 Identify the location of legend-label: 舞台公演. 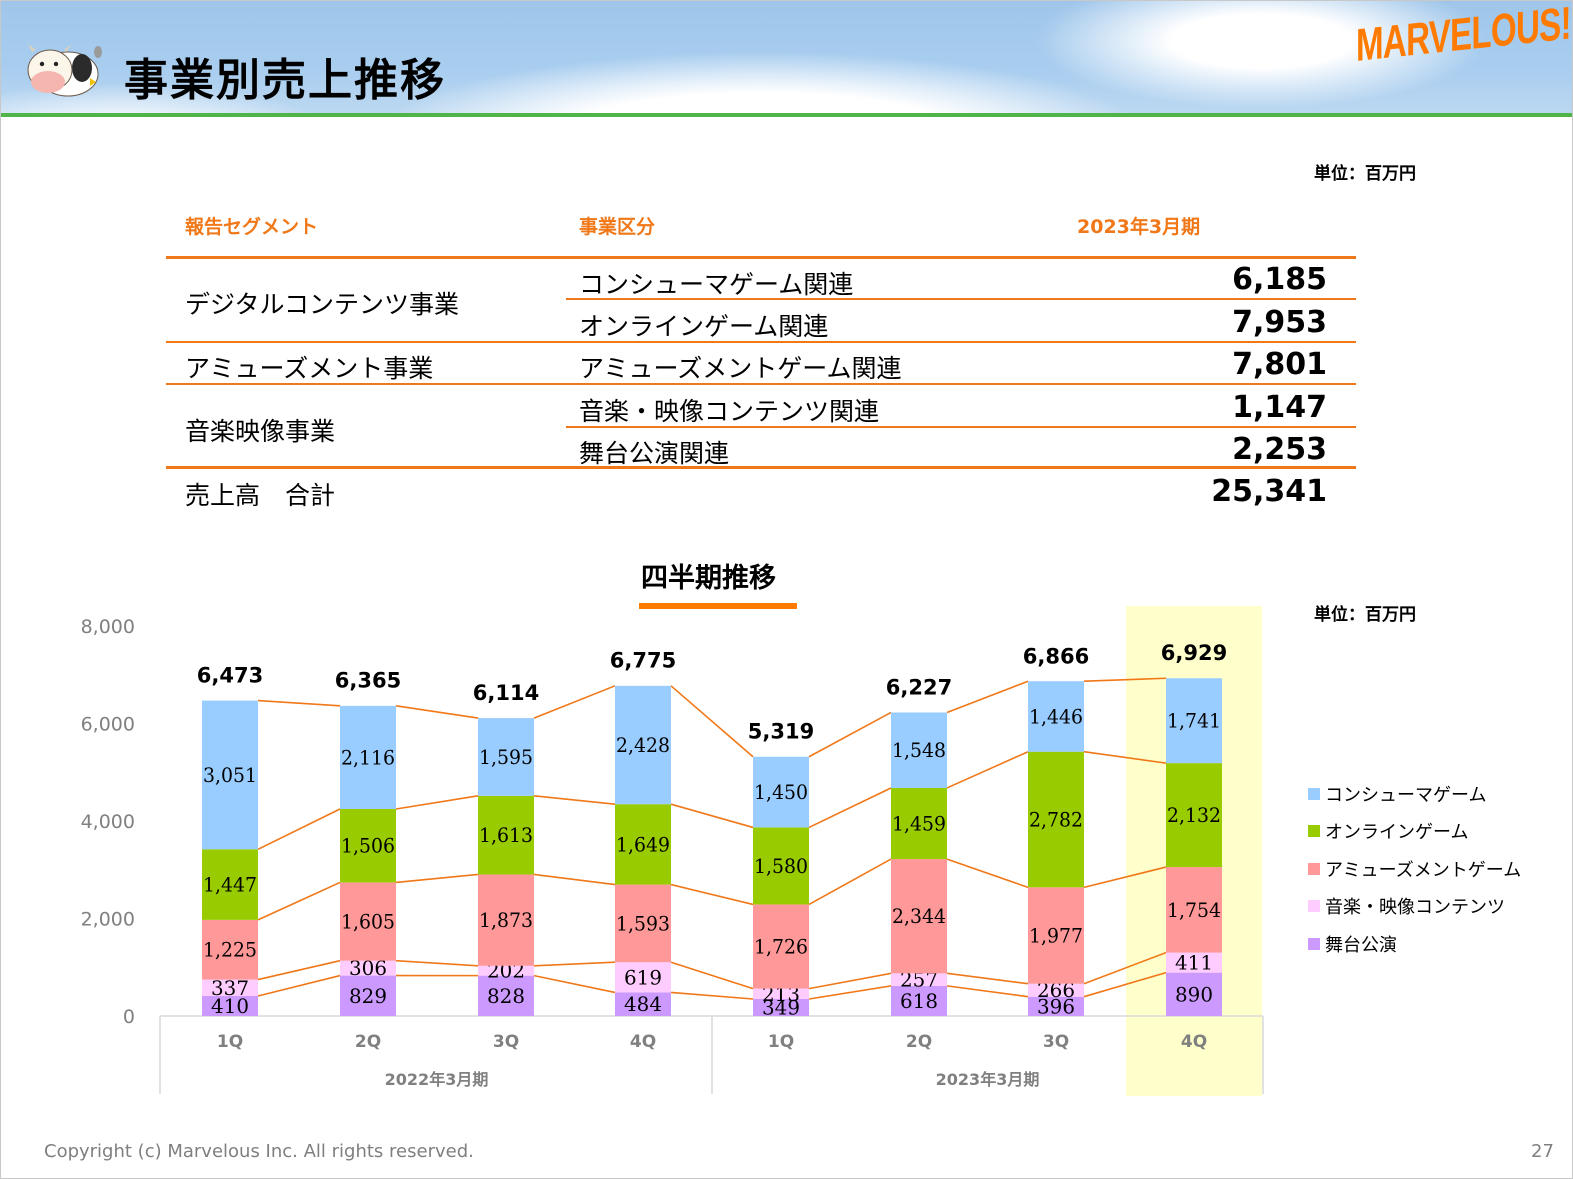
(1361, 945).